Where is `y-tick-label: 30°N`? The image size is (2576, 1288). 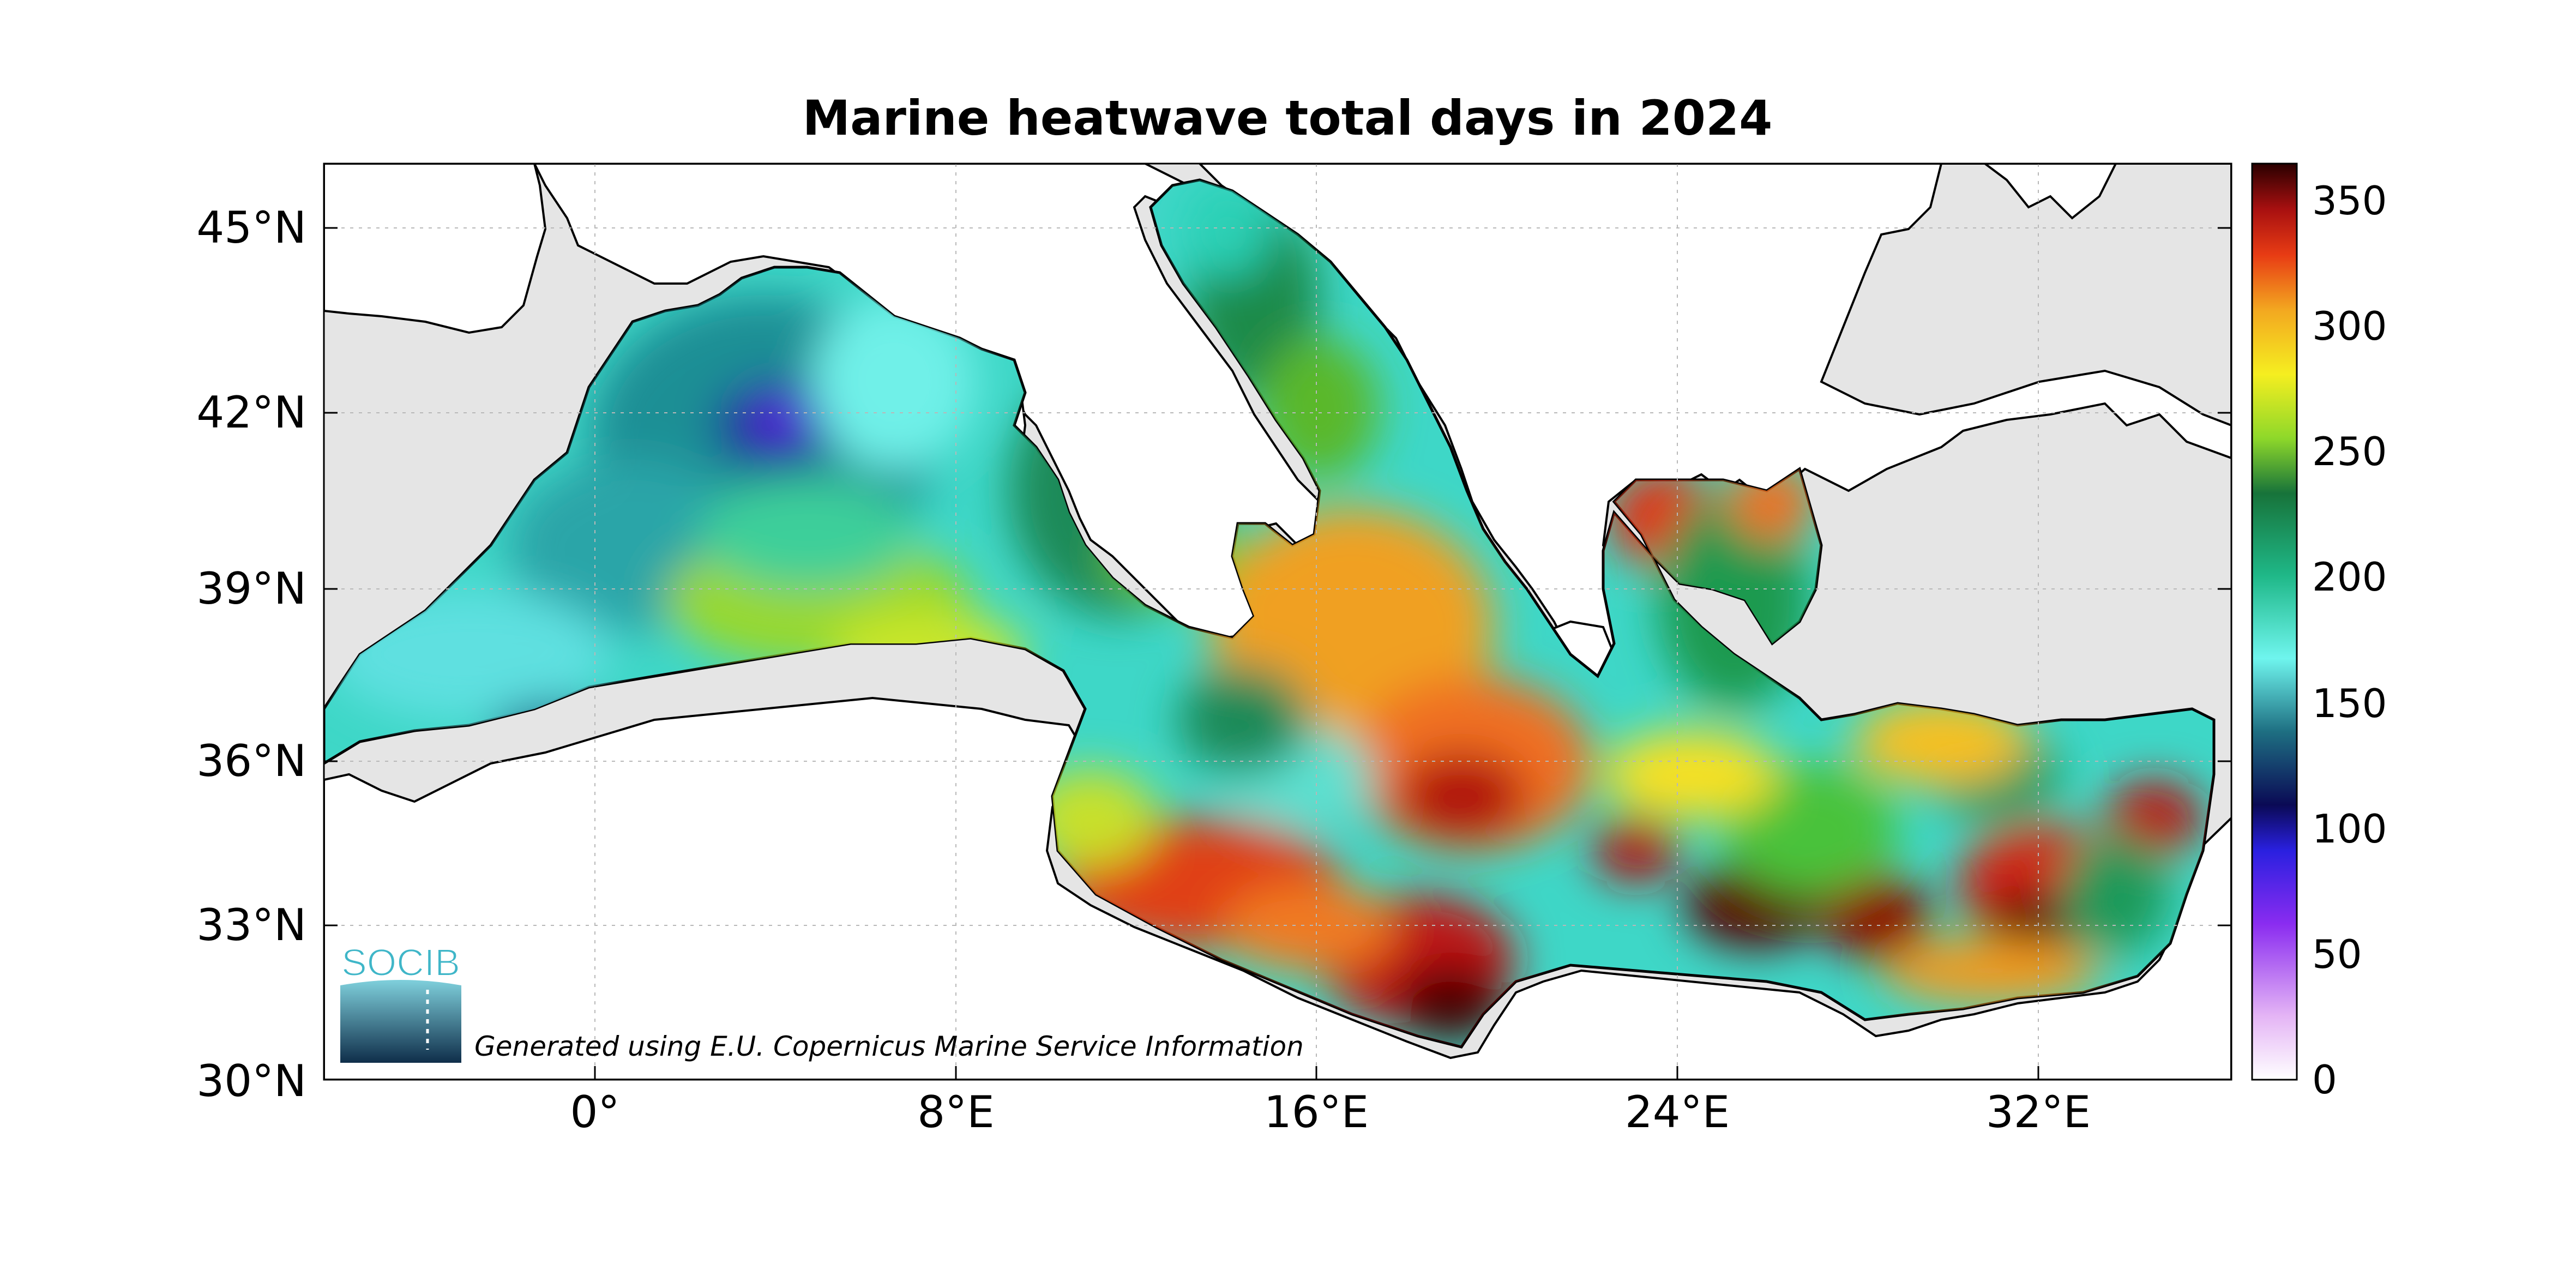
y-tick-label: 30°N is located at coordinates (251, 1081).